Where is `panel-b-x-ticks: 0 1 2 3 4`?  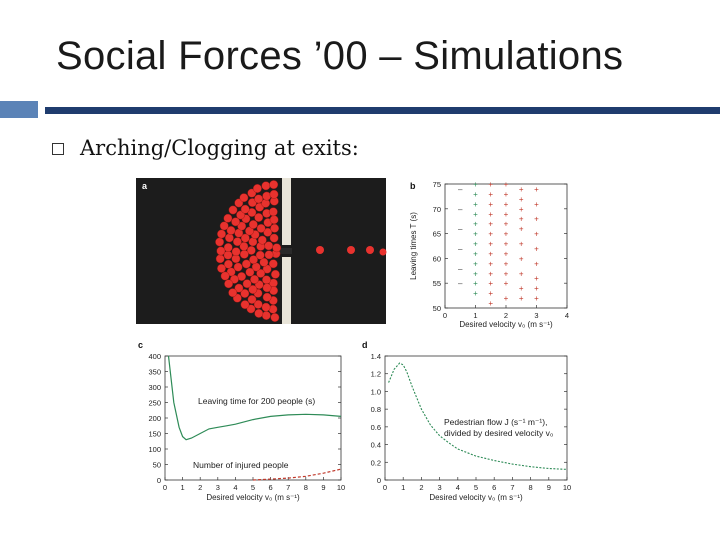 panel-b-x-ticks: 0 1 2 3 4 is located at coordinates (506, 312).